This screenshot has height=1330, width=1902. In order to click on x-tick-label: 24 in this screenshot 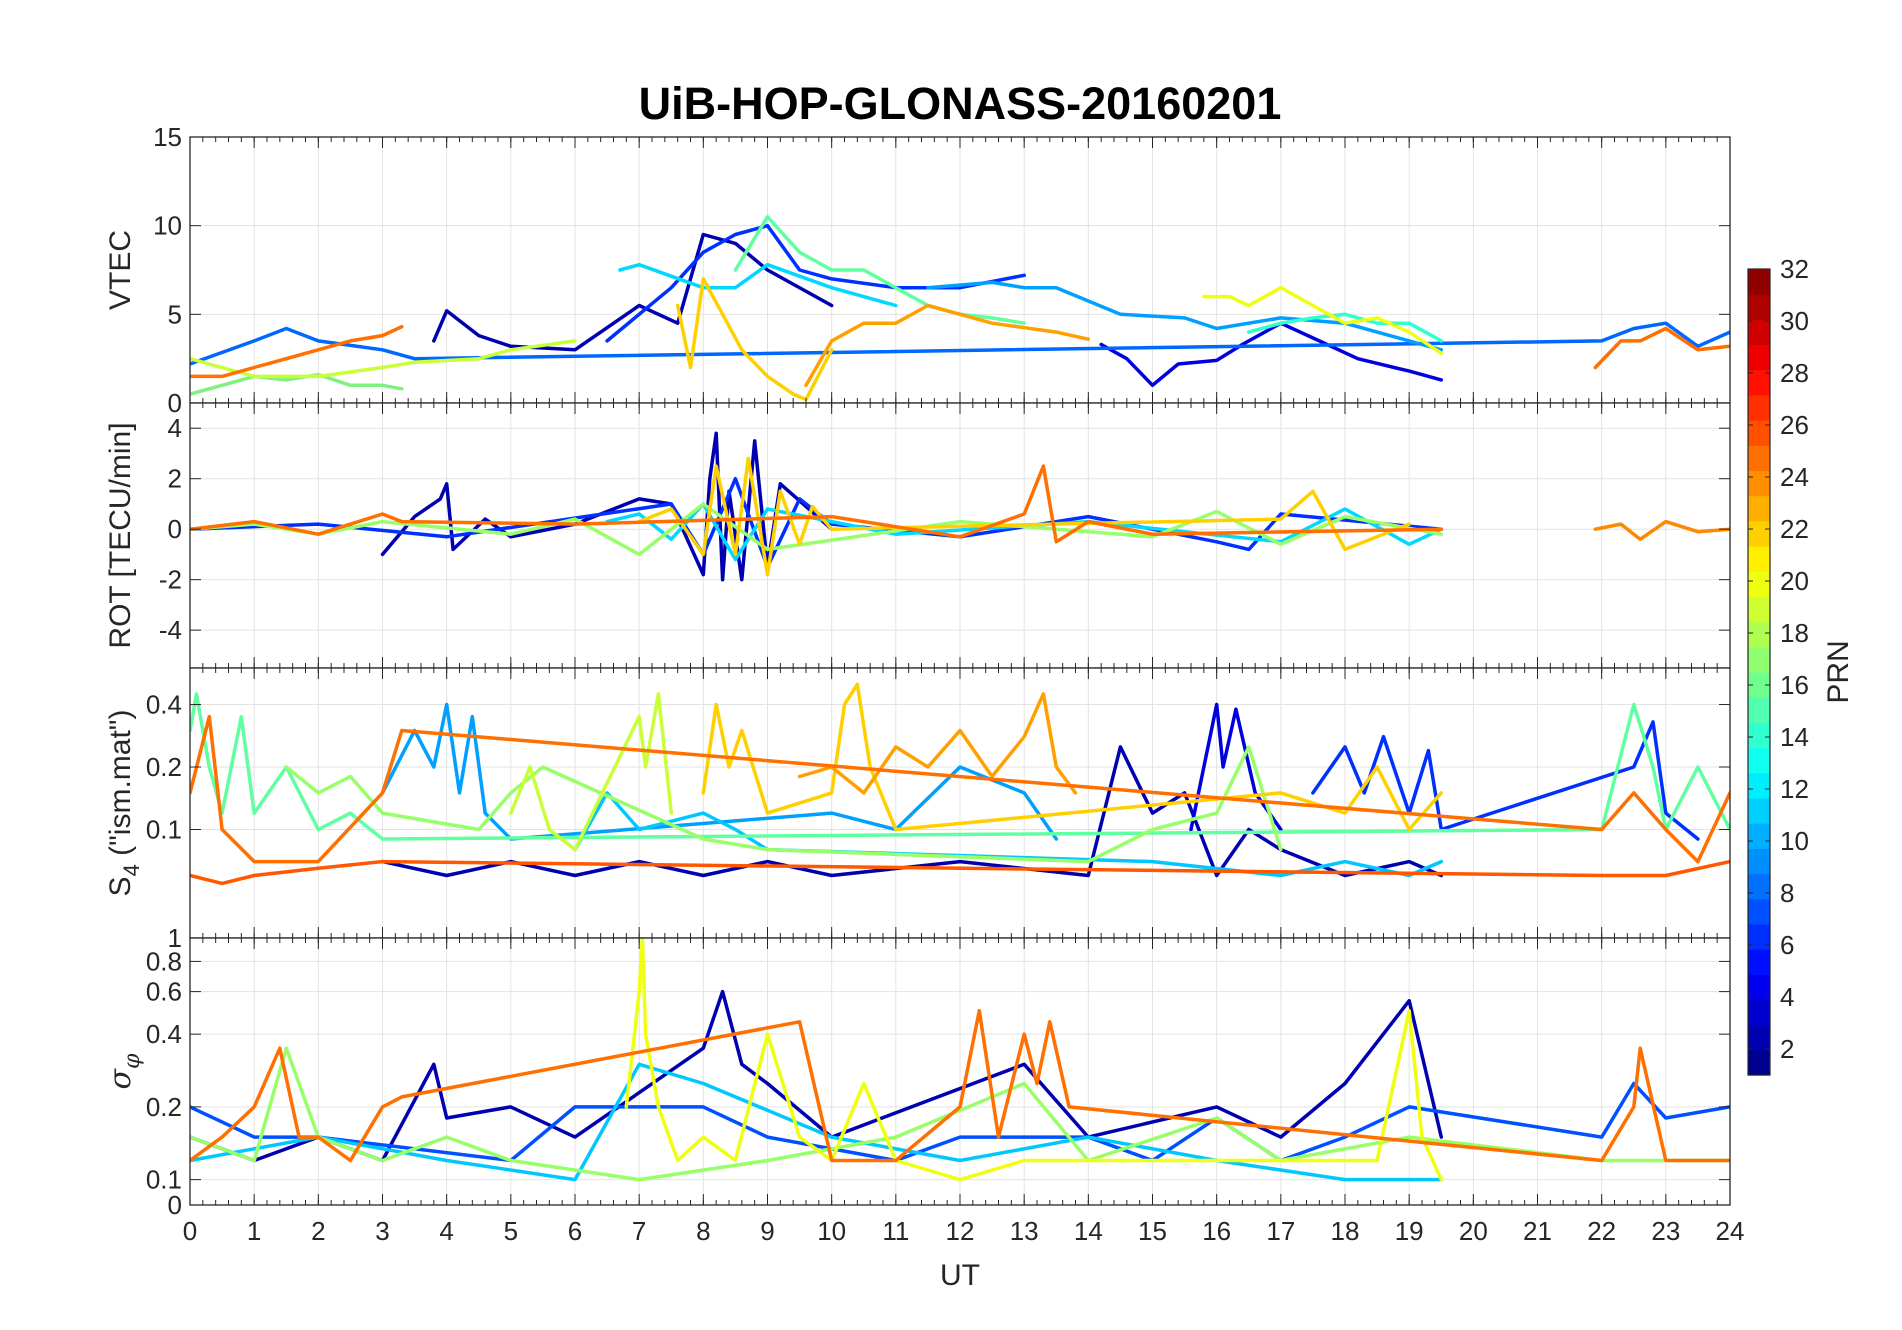, I will do `click(1730, 1231)`.